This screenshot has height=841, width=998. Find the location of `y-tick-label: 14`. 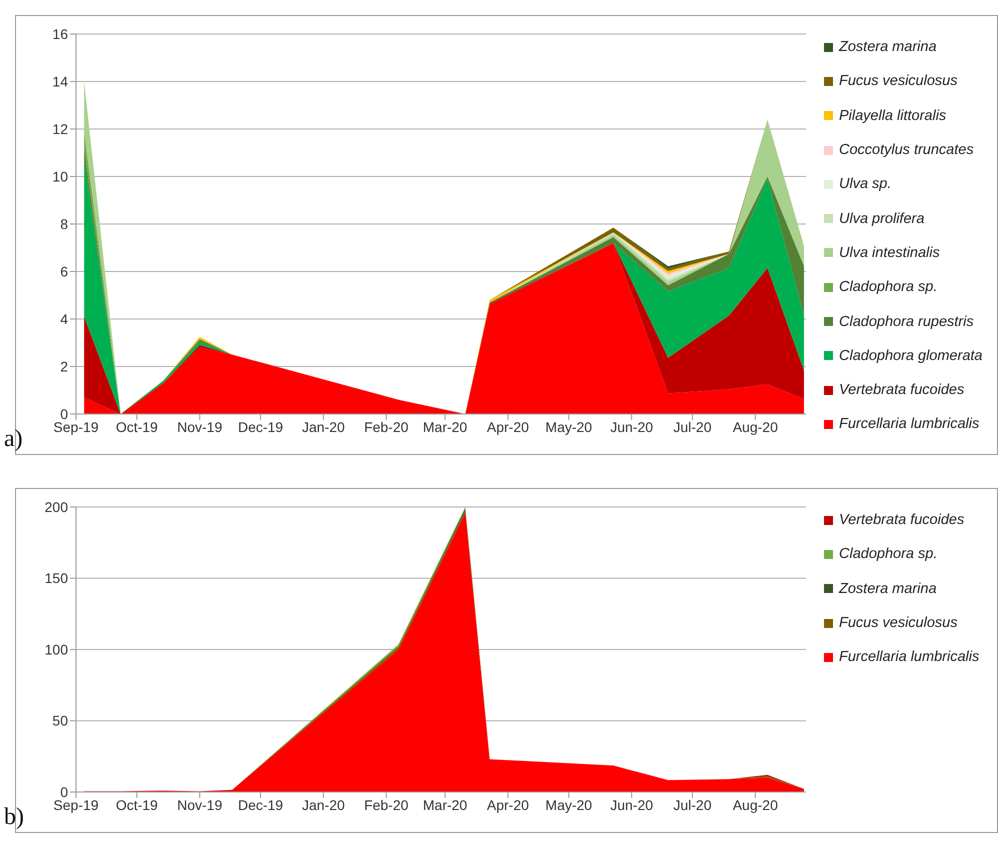

y-tick-label: 14 is located at coordinates (60, 81).